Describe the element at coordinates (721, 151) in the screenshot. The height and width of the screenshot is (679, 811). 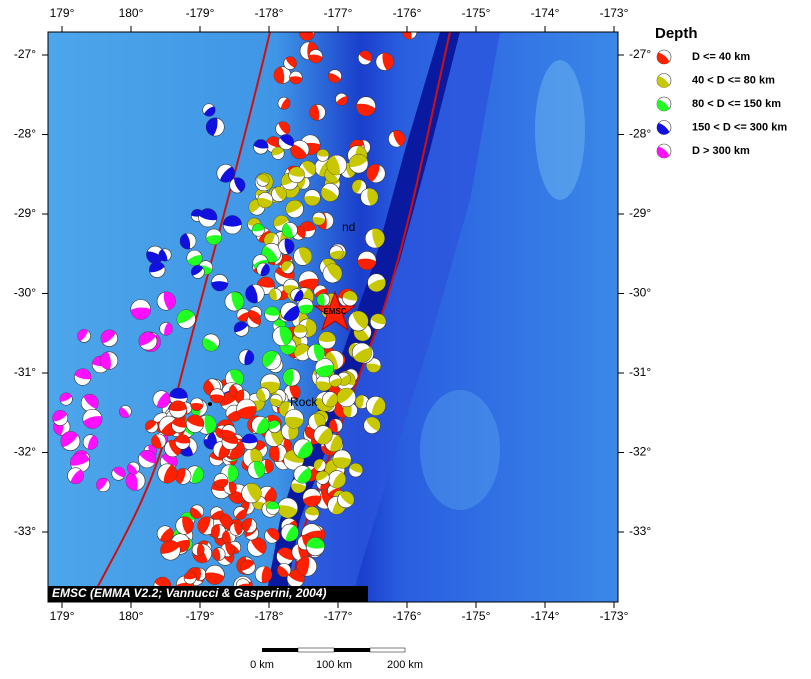
I see `legend-label: D > 300 km` at that location.